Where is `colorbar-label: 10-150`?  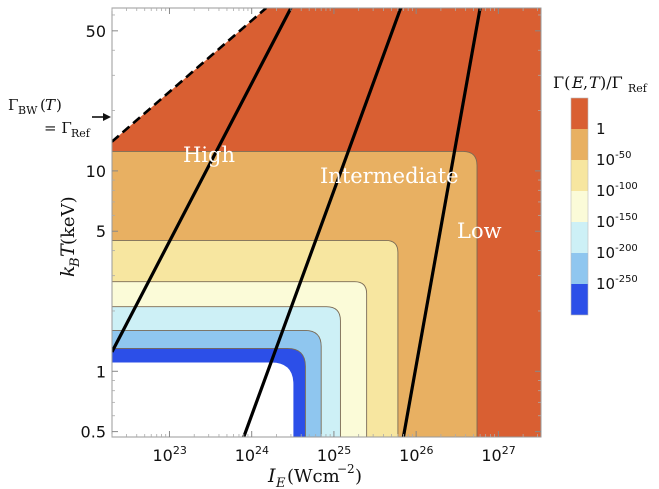 colorbar-label: 10-150 is located at coordinates (617, 221).